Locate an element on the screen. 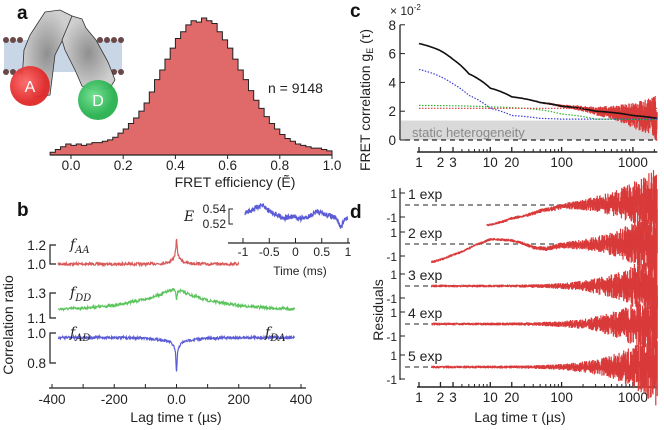 This screenshot has width=664, height=430. acceptor-label: A is located at coordinates (30, 87).